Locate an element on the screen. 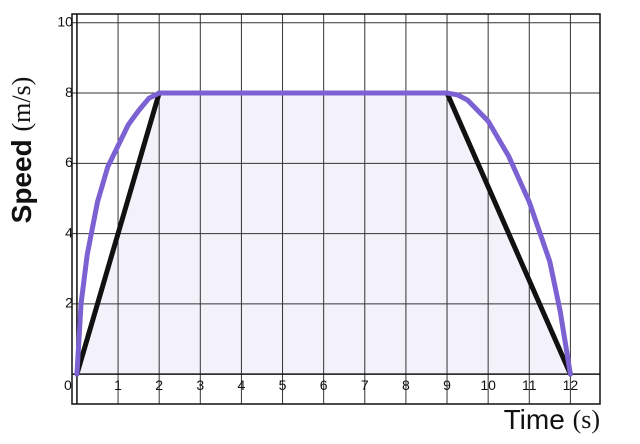 The height and width of the screenshot is (444, 640). x-tick-label: 1 is located at coordinates (118, 385).